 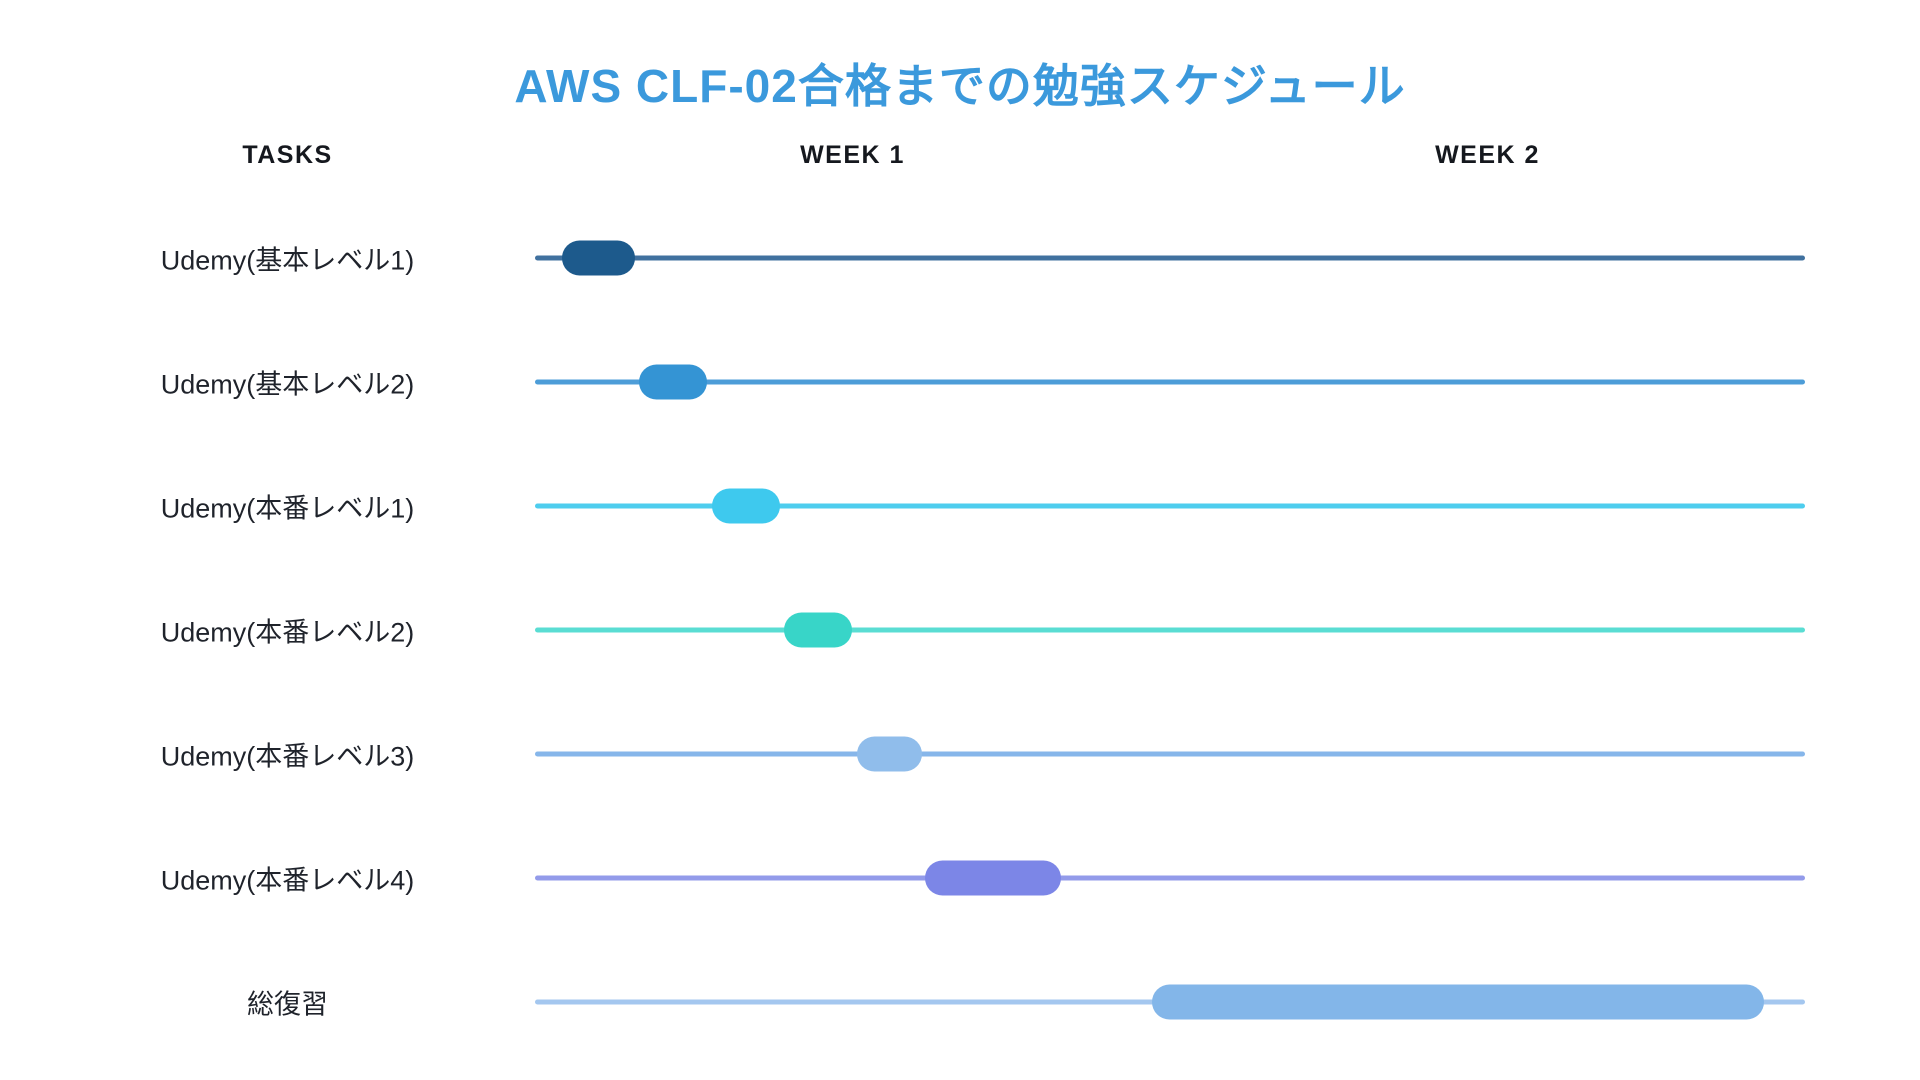 What do you see at coordinates (960, 86) in the screenshot?
I see `chart-title: AWS CLF-02合格までの勉強スケジュール` at bounding box center [960, 86].